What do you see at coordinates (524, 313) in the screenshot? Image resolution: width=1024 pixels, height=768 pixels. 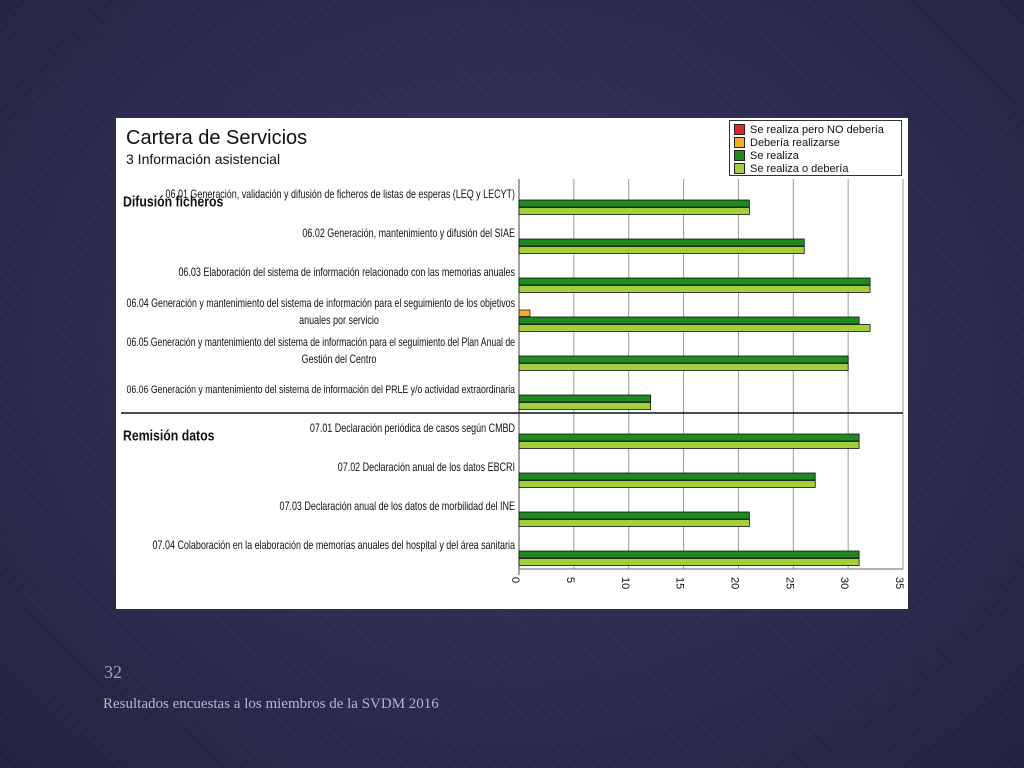 I see `bar-deberia-realizarse` at bounding box center [524, 313].